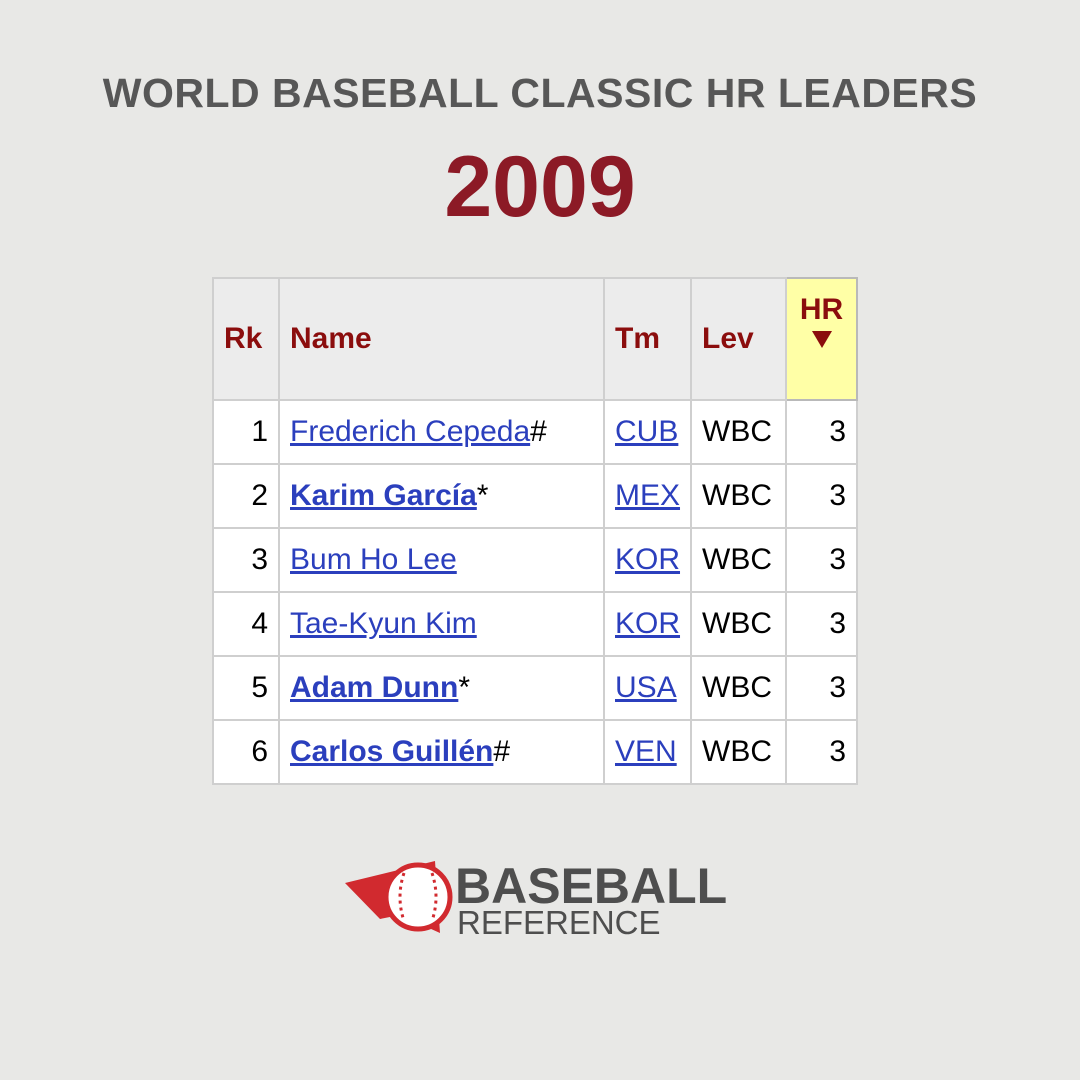 The width and height of the screenshot is (1080, 1080). Describe the element at coordinates (410, 431) in the screenshot. I see `player-link: Frederich Cepeda` at that location.